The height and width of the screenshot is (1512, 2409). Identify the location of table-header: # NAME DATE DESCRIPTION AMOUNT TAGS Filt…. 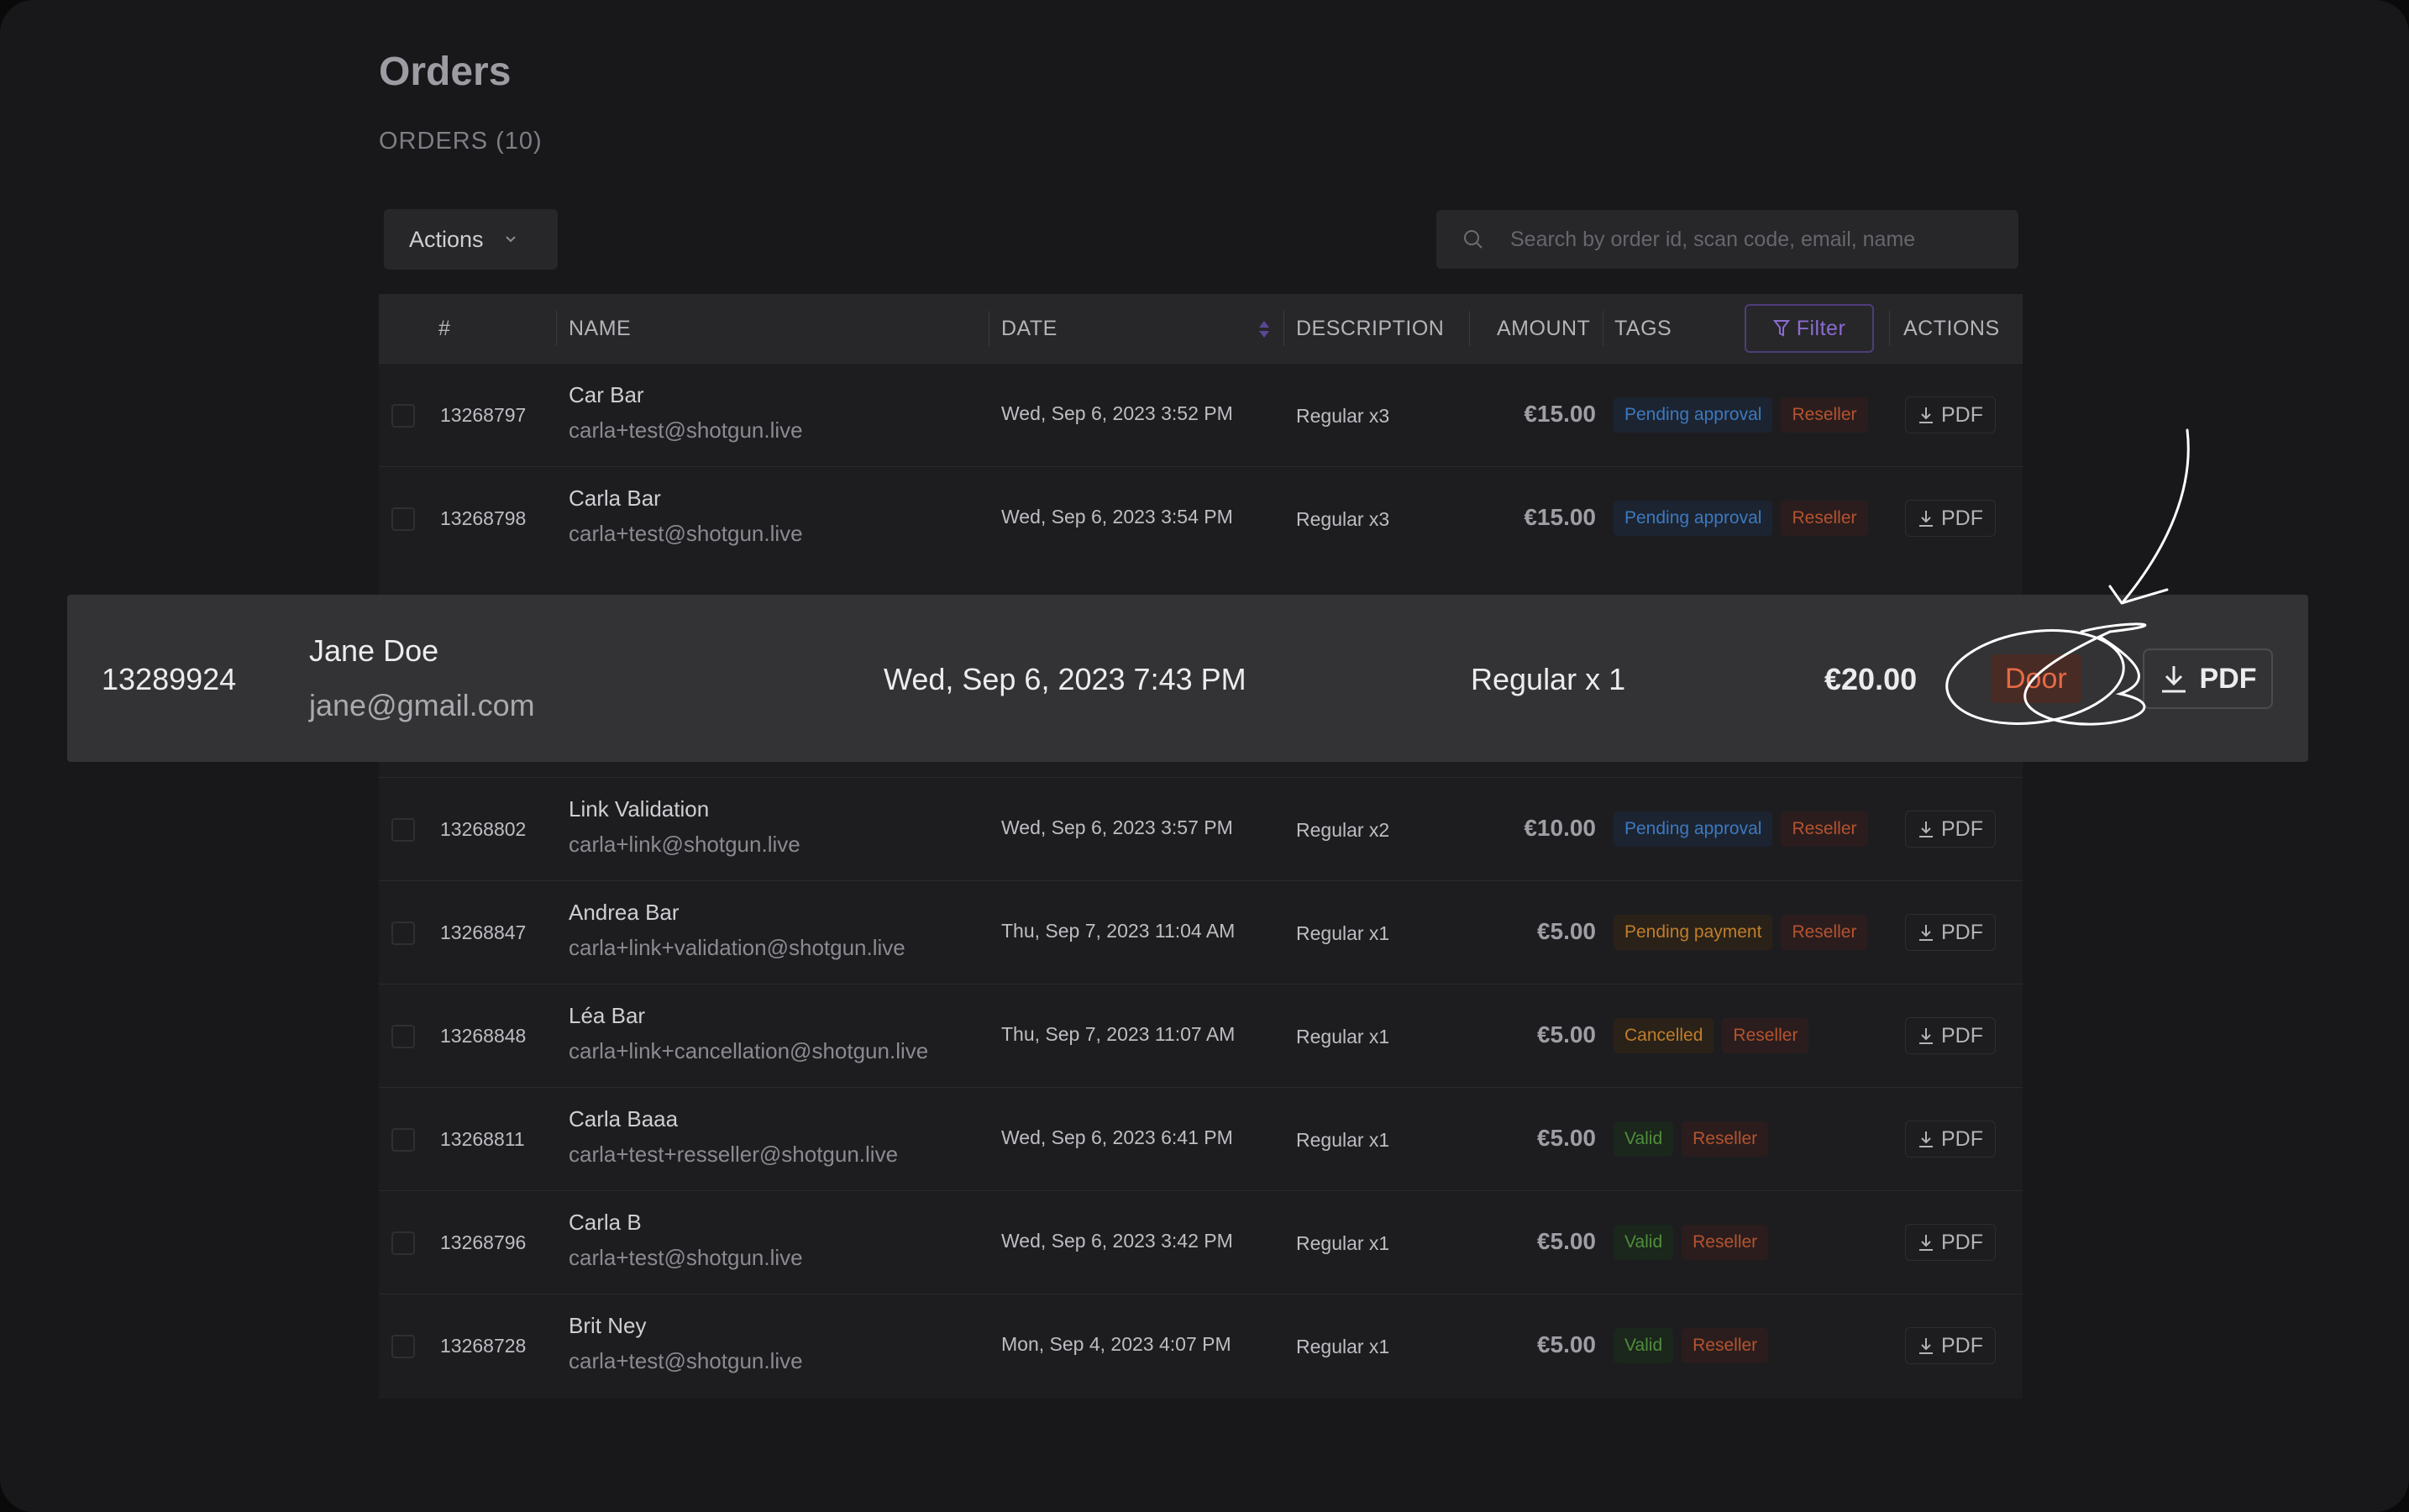
(1201, 328).